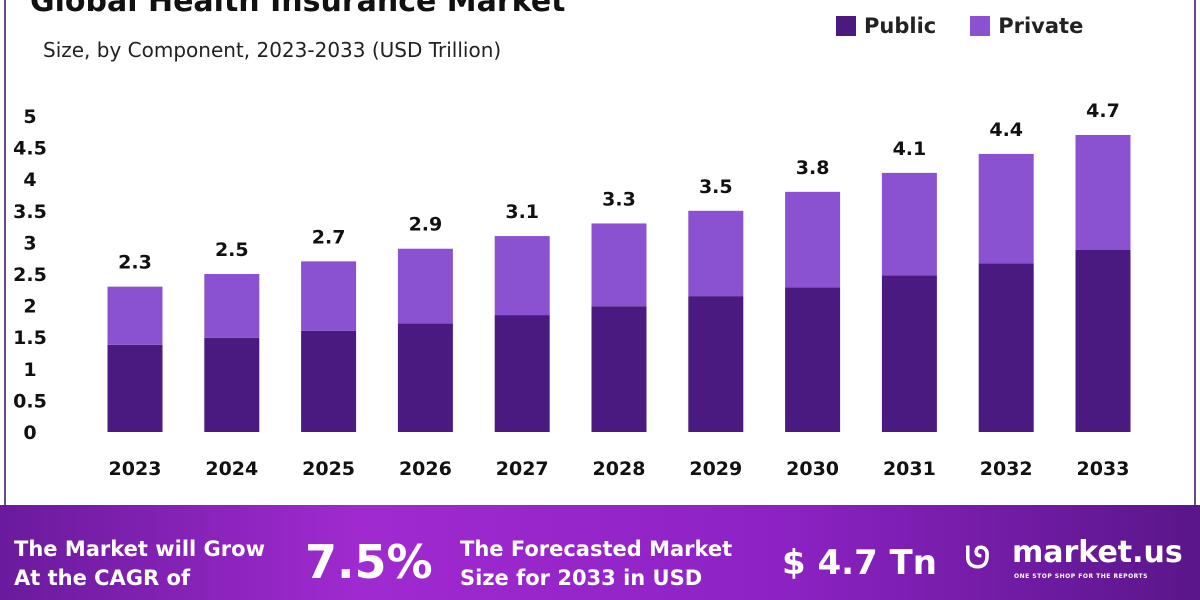 Image resolution: width=1200 pixels, height=600 pixels. Describe the element at coordinates (298, 9) in the screenshot. I see `chart-title: Global Health Insurance Market` at that location.